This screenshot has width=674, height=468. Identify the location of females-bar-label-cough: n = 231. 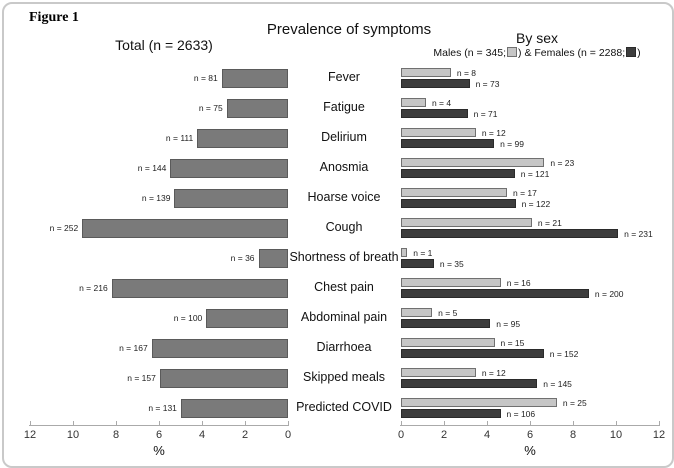
(638, 234).